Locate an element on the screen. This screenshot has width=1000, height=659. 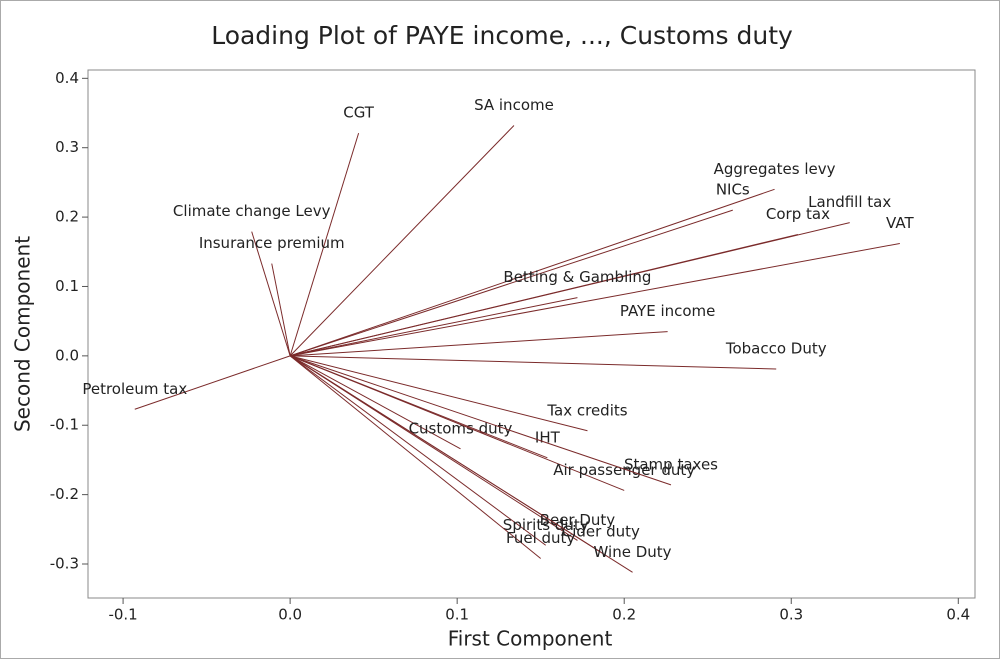
y-tick-label: 0.3 is located at coordinates (67, 147).